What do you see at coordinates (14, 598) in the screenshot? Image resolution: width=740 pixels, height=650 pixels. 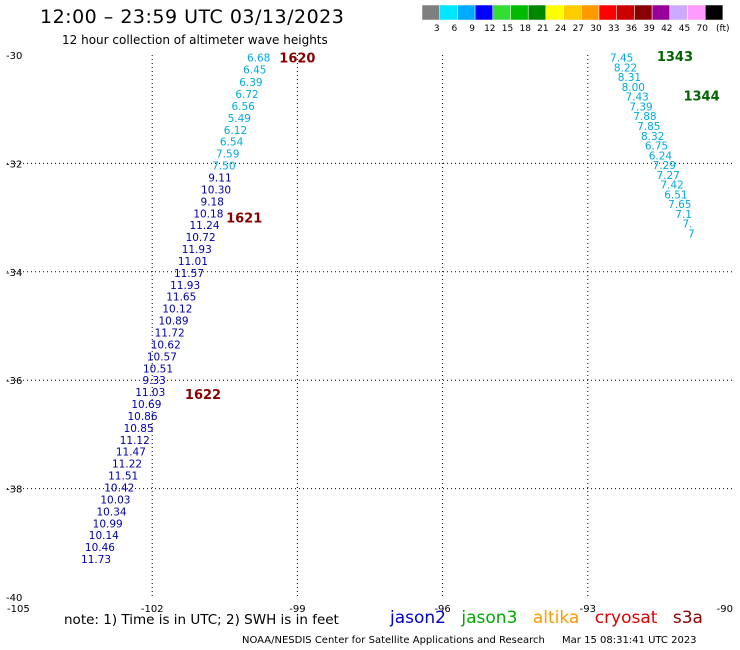 I see `lat-tick-label: -40` at bounding box center [14, 598].